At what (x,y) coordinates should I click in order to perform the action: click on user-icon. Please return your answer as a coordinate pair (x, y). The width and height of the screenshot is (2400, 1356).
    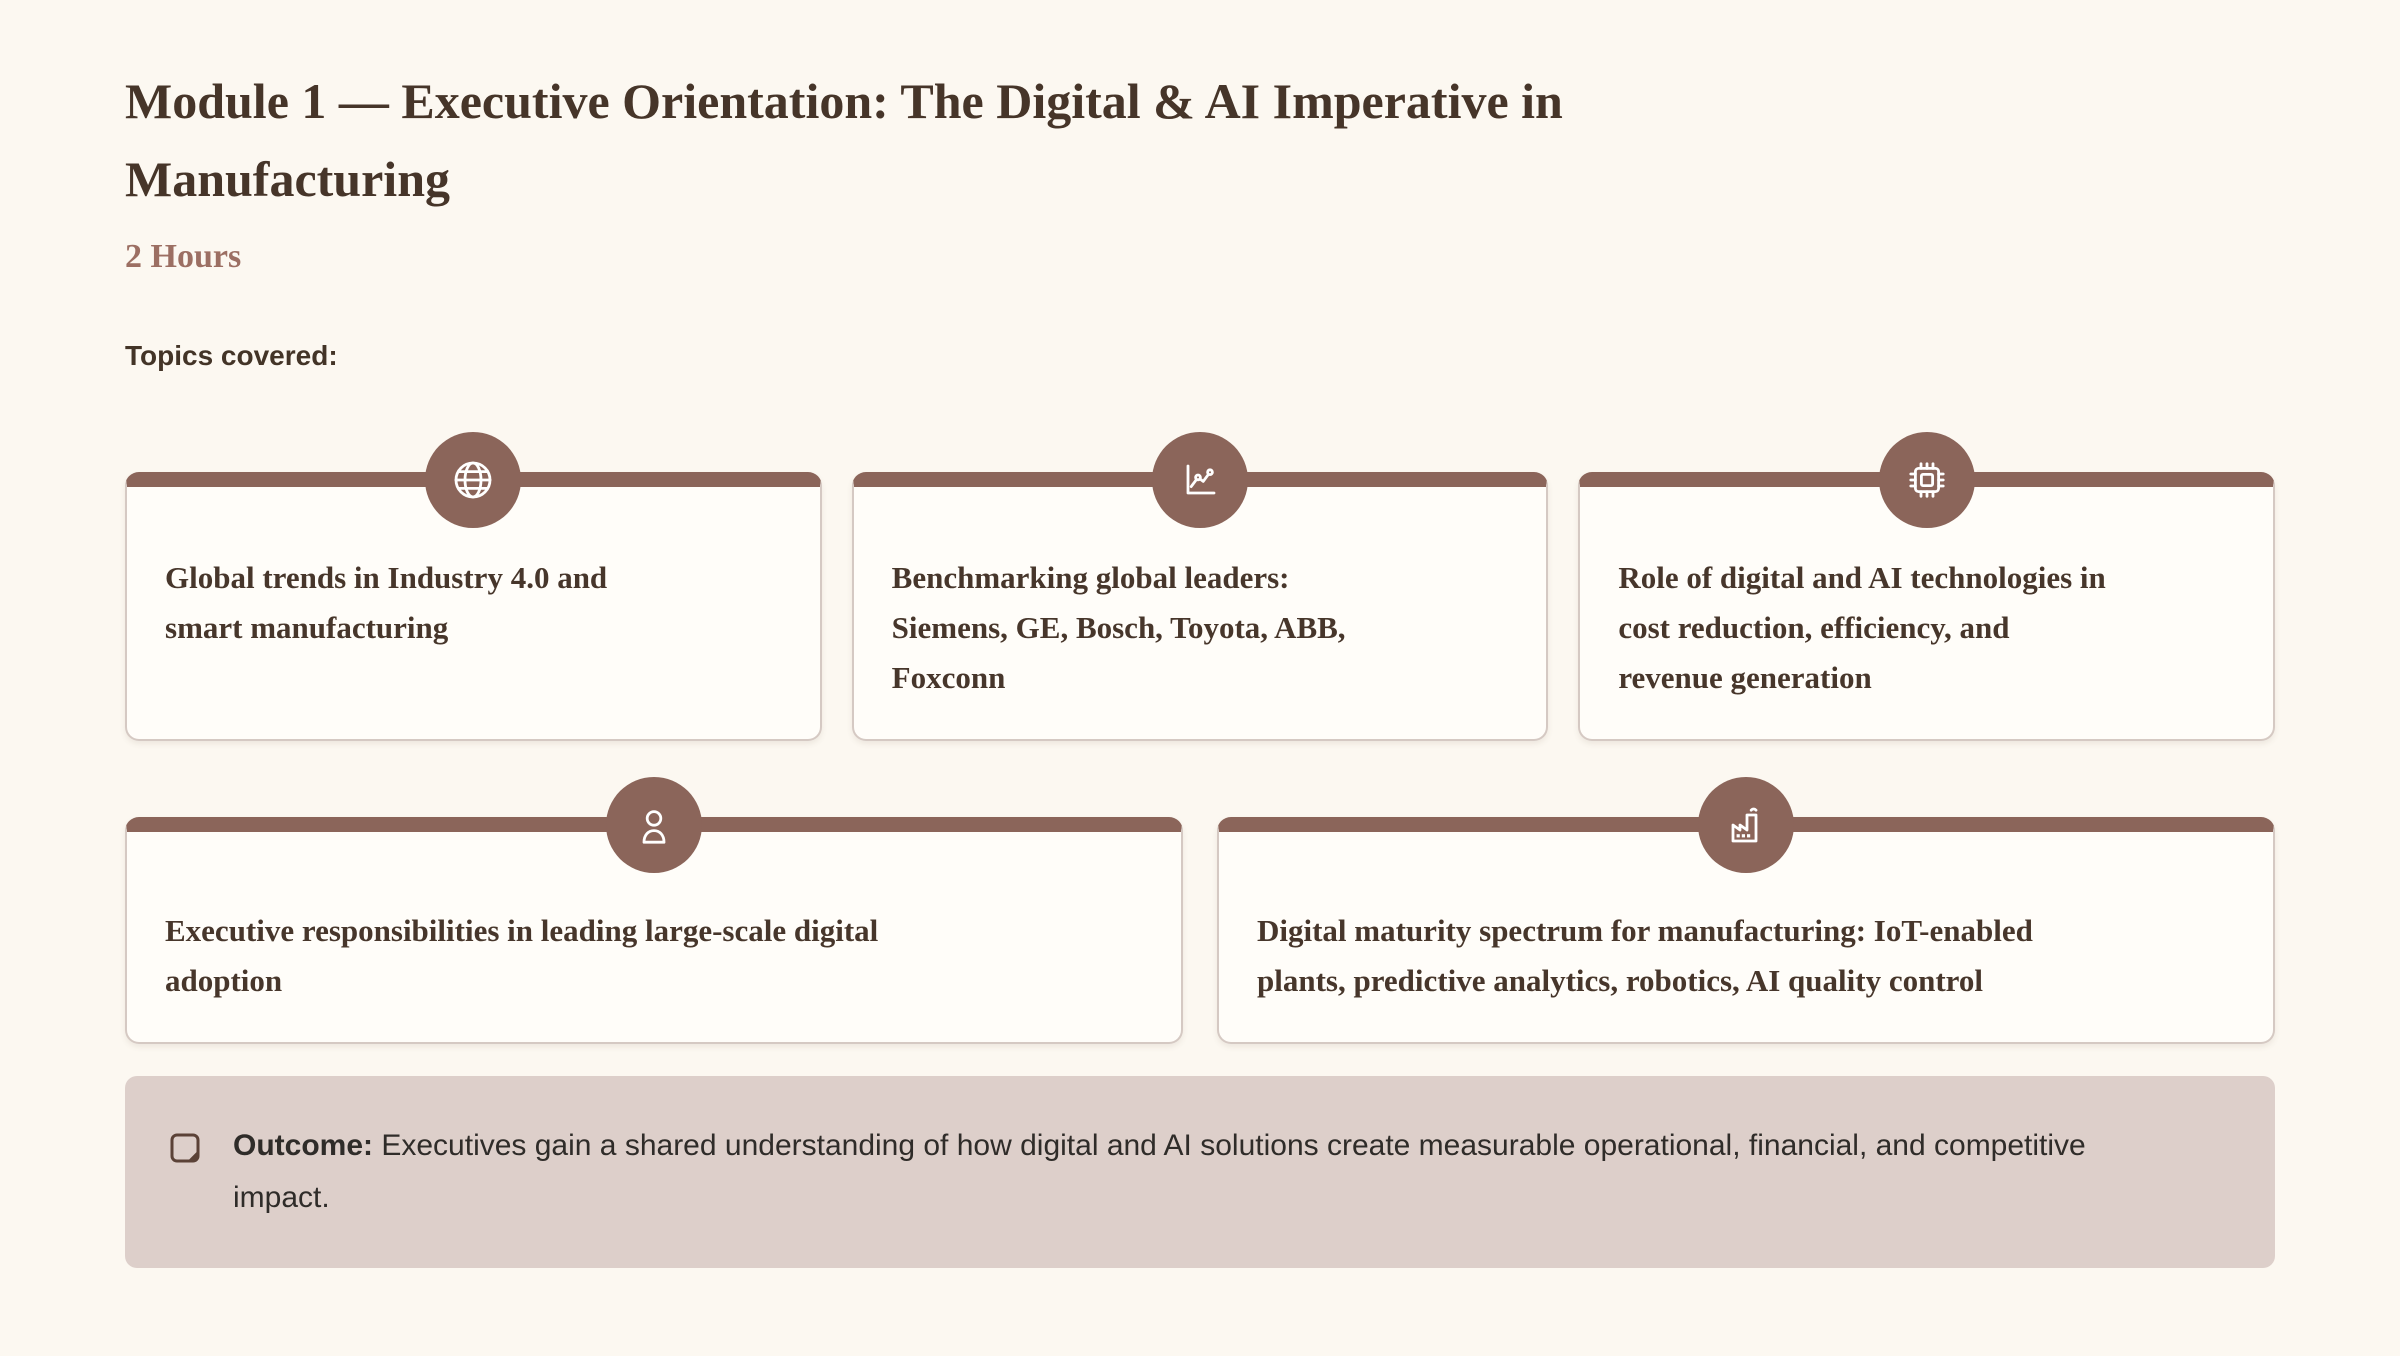
    Looking at the image, I should click on (654, 825).